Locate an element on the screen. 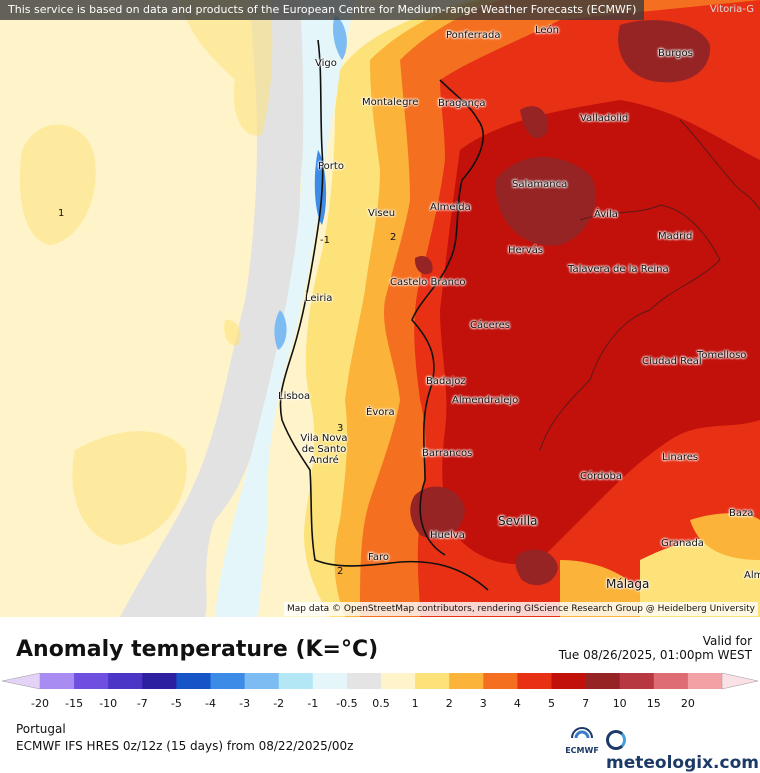 The height and width of the screenshot is (773, 760). city-label: Madrid is located at coordinates (675, 236).